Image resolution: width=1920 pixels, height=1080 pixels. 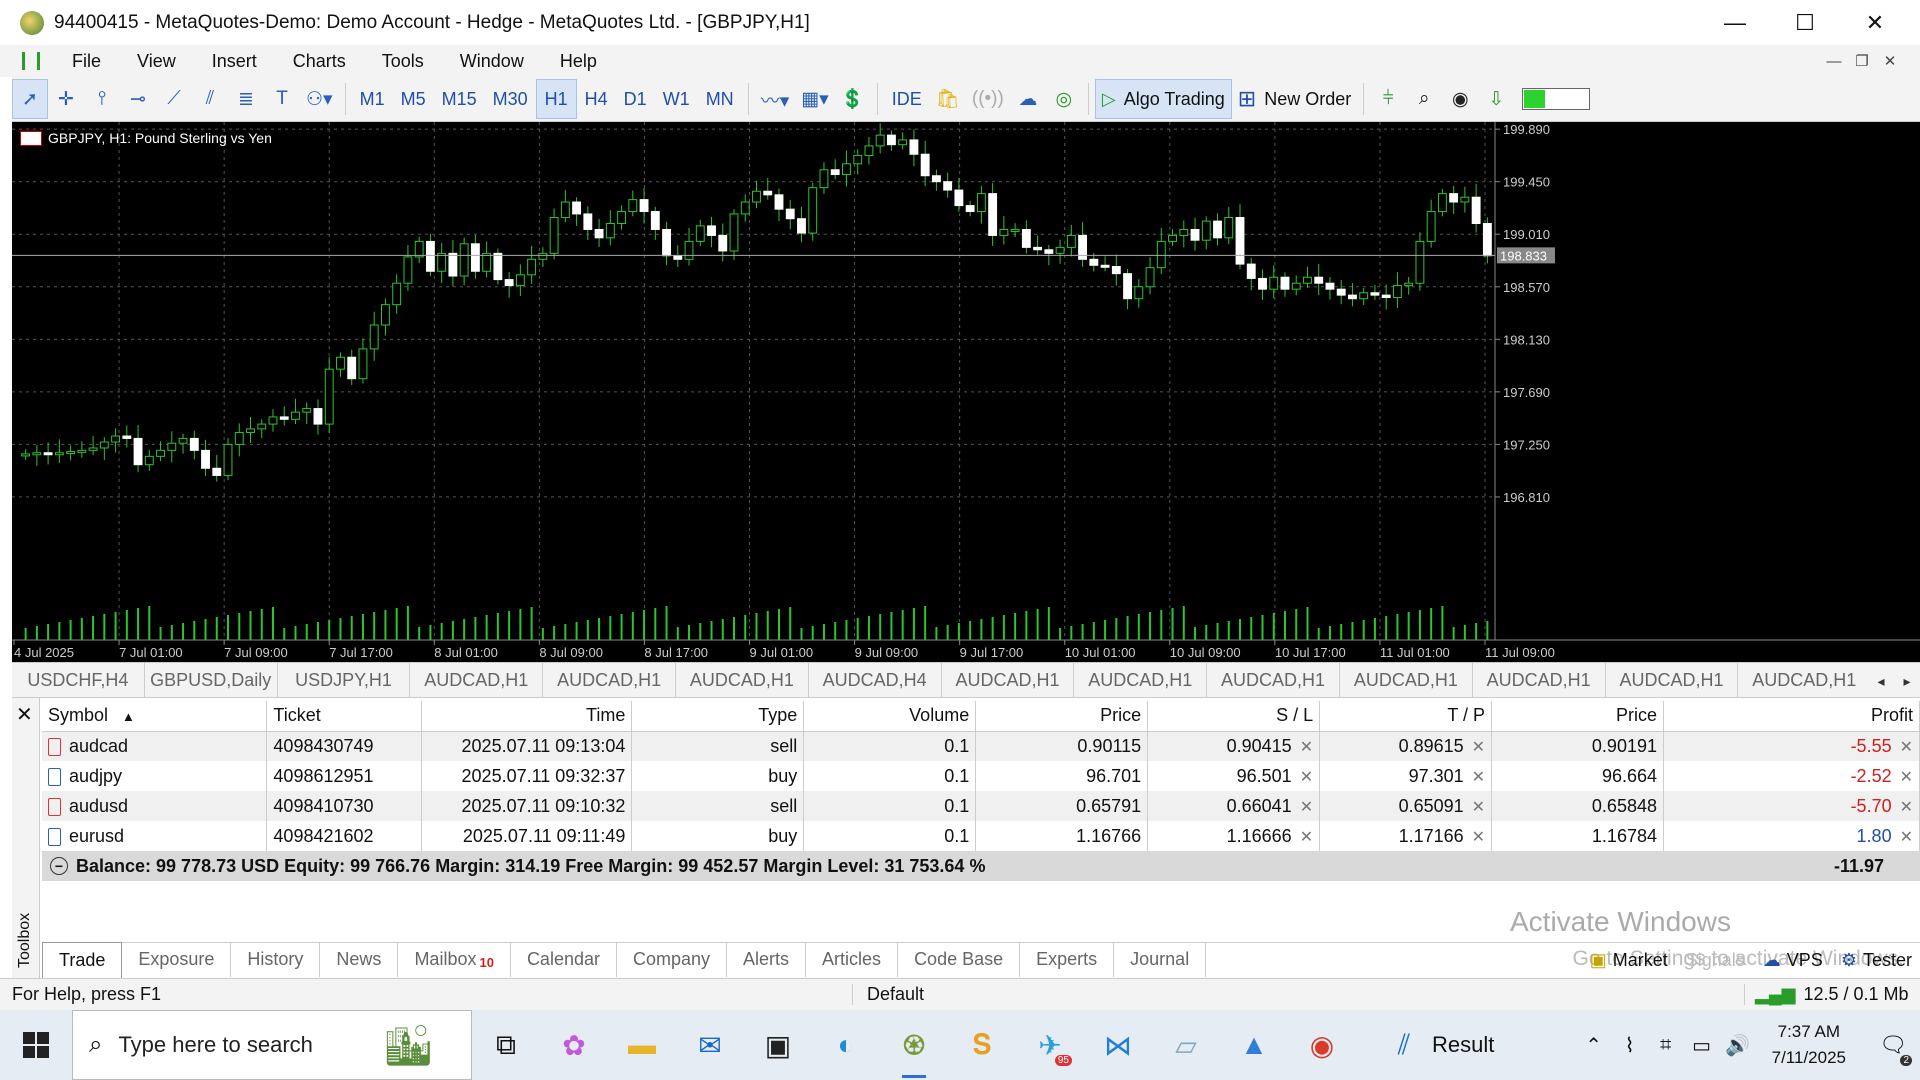 I want to click on menu-file: File, so click(x=87, y=60).